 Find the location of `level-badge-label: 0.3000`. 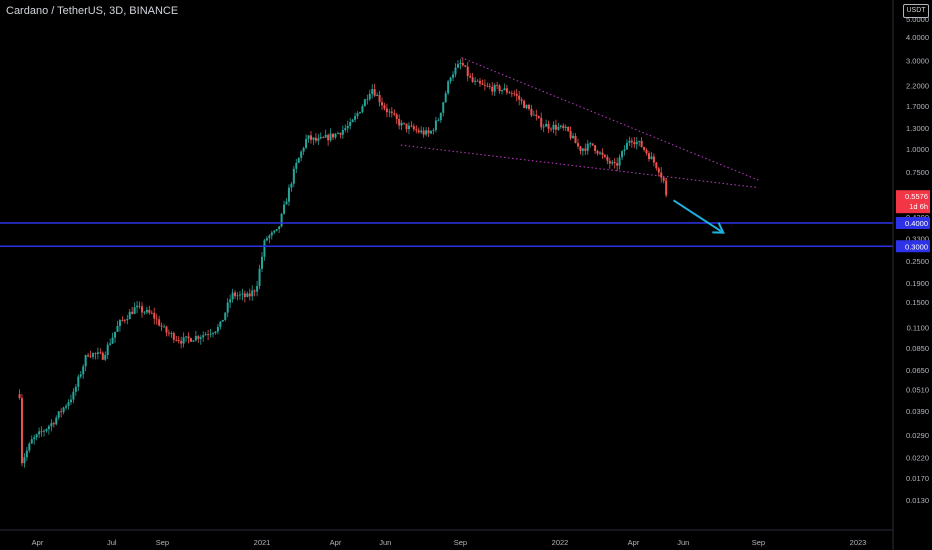

level-badge-label: 0.3000 is located at coordinates (916, 246).